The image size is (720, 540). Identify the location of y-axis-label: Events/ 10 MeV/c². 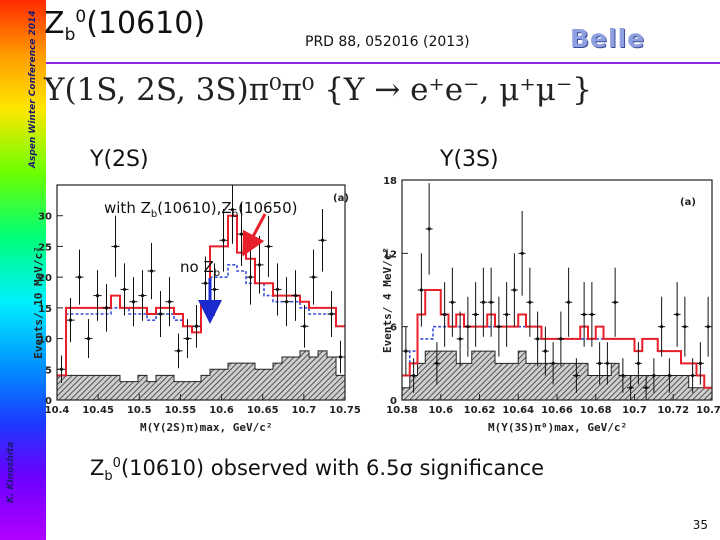
(38, 302).